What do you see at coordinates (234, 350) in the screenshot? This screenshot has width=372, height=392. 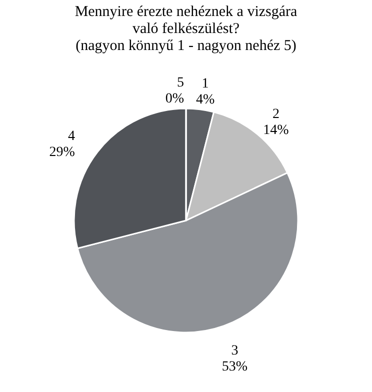 I see `slice-label: 3` at bounding box center [234, 350].